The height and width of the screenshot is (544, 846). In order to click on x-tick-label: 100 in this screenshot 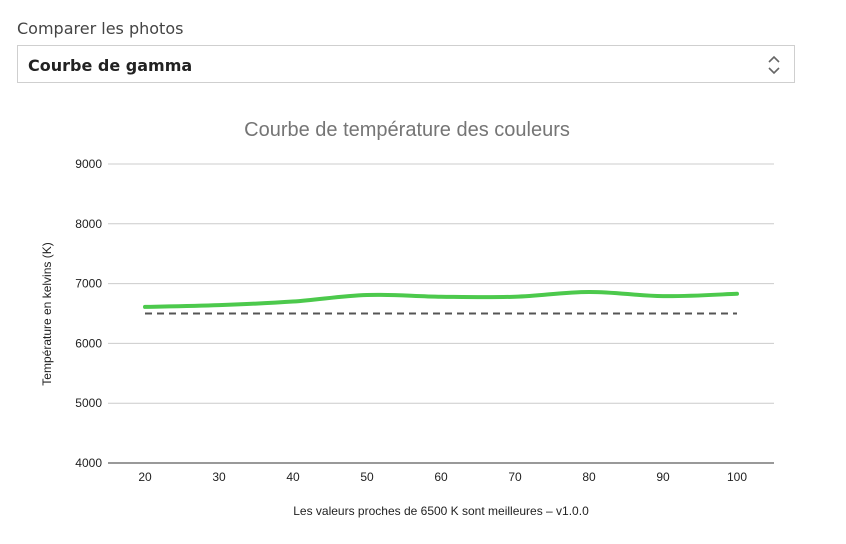, I will do `click(737, 477)`.